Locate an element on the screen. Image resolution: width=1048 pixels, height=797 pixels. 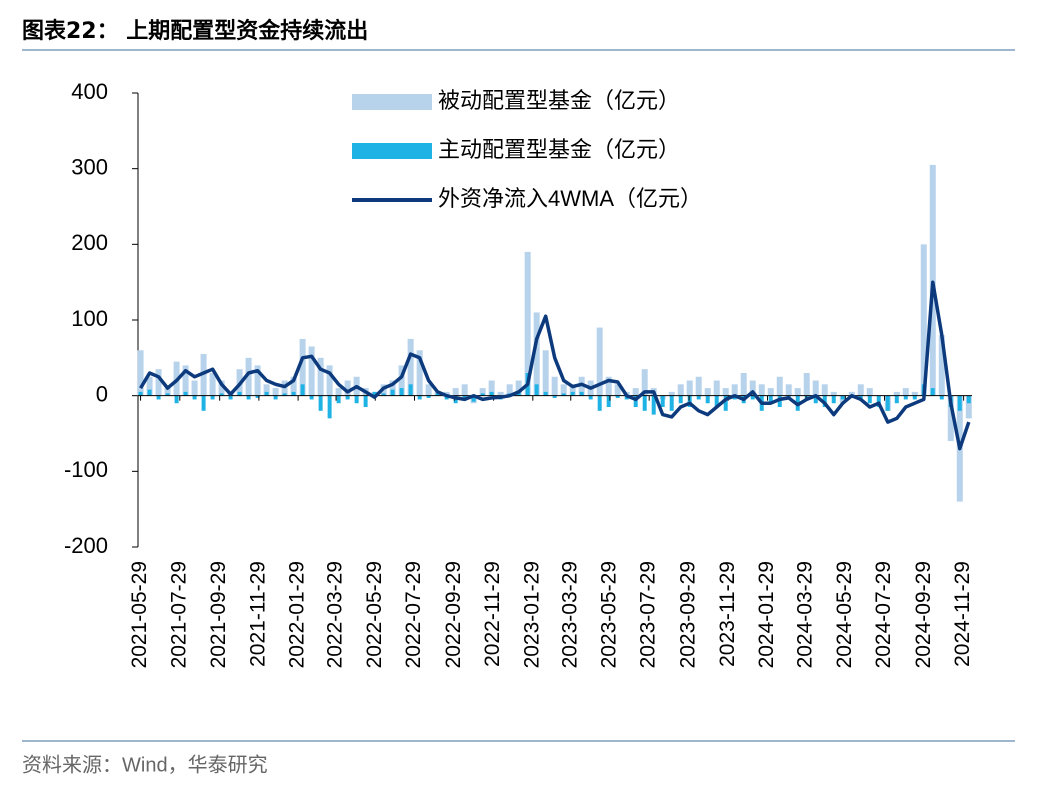
x-tick-label: 2024-03-29 is located at coordinates (805, 614).